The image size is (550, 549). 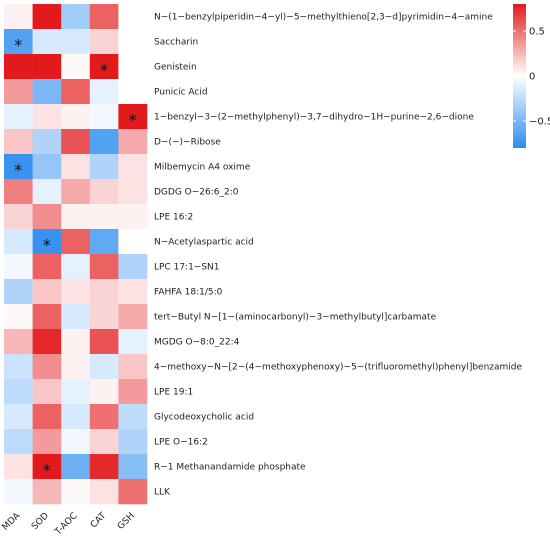 I want to click on row-label: Punicic Acid, so click(x=181, y=93).